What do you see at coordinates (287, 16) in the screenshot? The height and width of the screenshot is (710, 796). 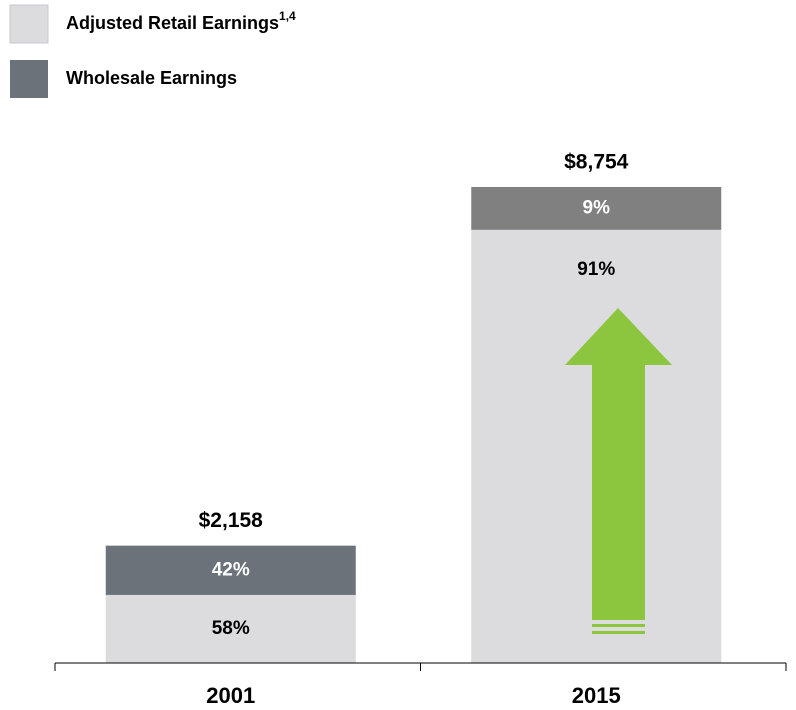 I see `legend-footnote: 1,4` at bounding box center [287, 16].